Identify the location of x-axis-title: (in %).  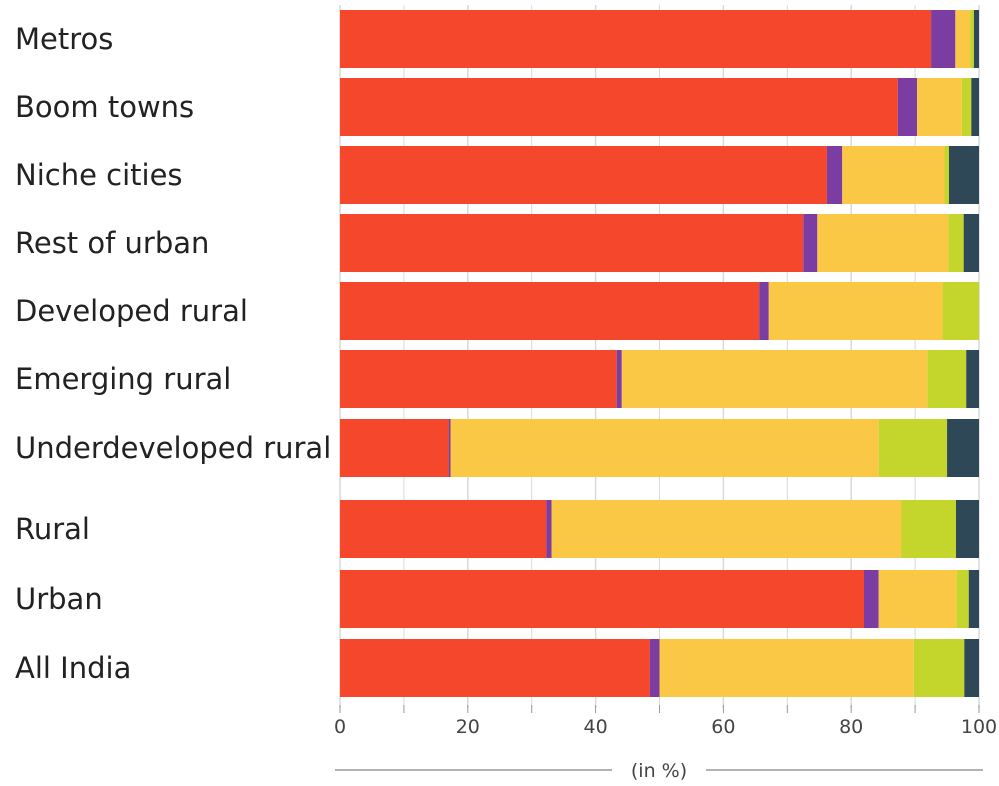
(659, 771).